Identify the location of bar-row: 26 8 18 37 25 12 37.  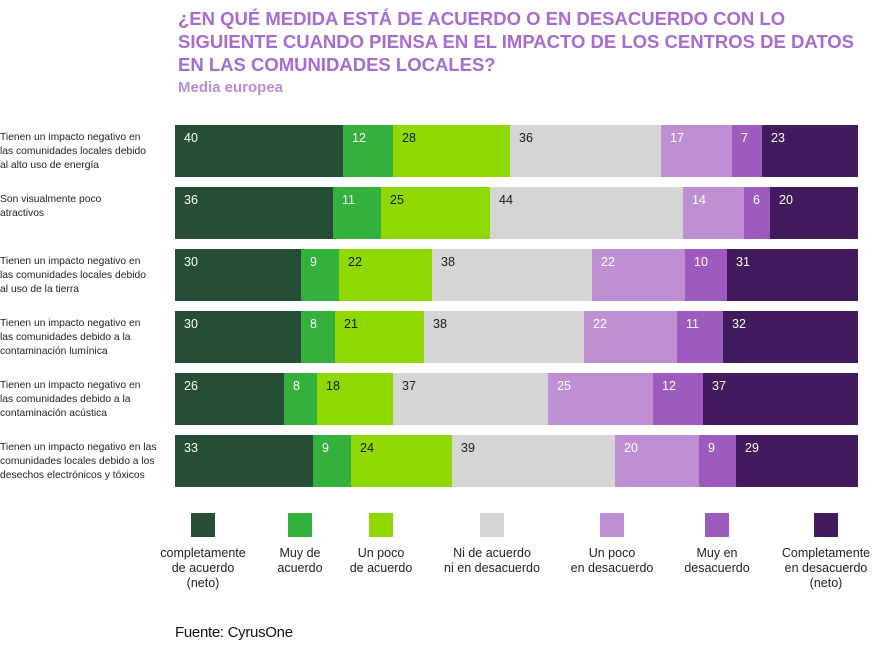
(516, 399).